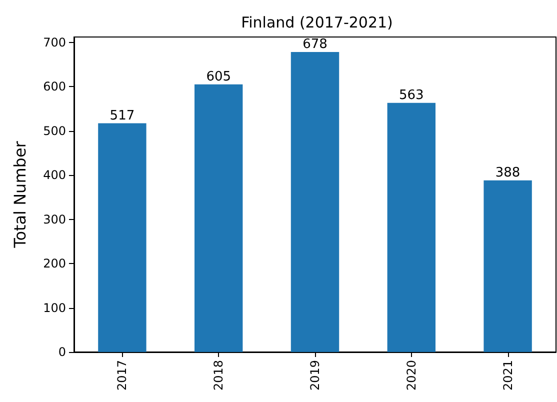  What do you see at coordinates (20, 194) in the screenshot?
I see `y-axis-title: Total Number` at bounding box center [20, 194].